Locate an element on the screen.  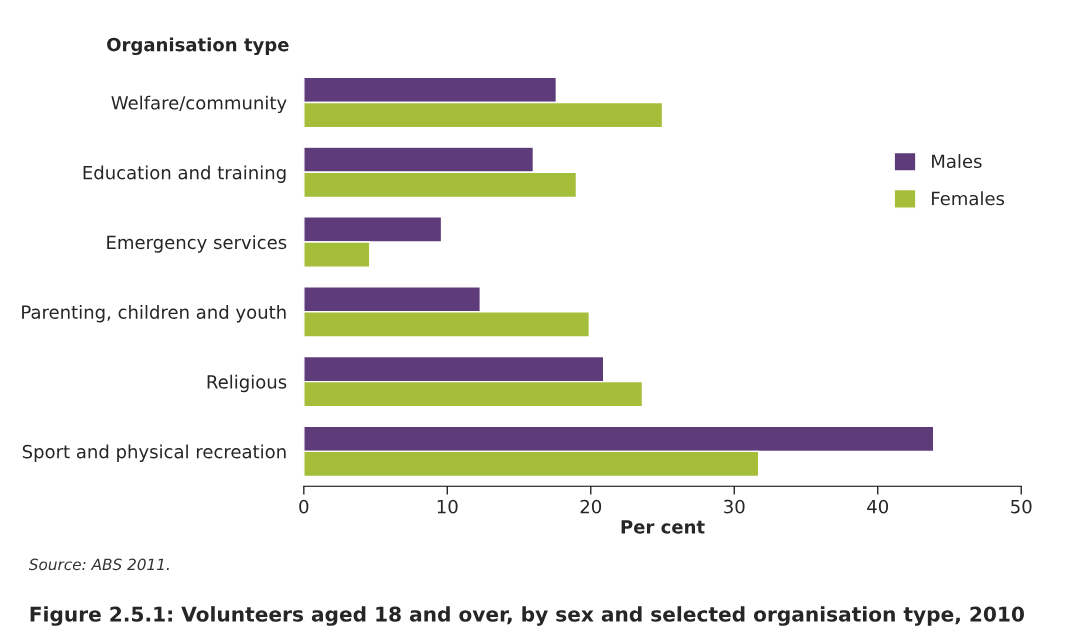
y-tick-label: Education and training is located at coordinates (184, 174).